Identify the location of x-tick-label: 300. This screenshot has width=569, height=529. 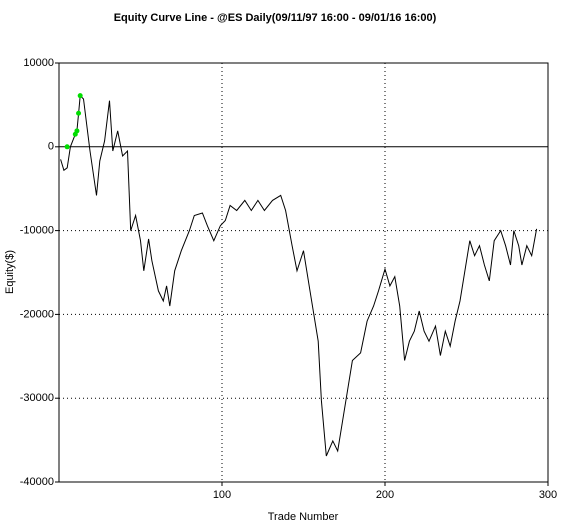
(548, 495).